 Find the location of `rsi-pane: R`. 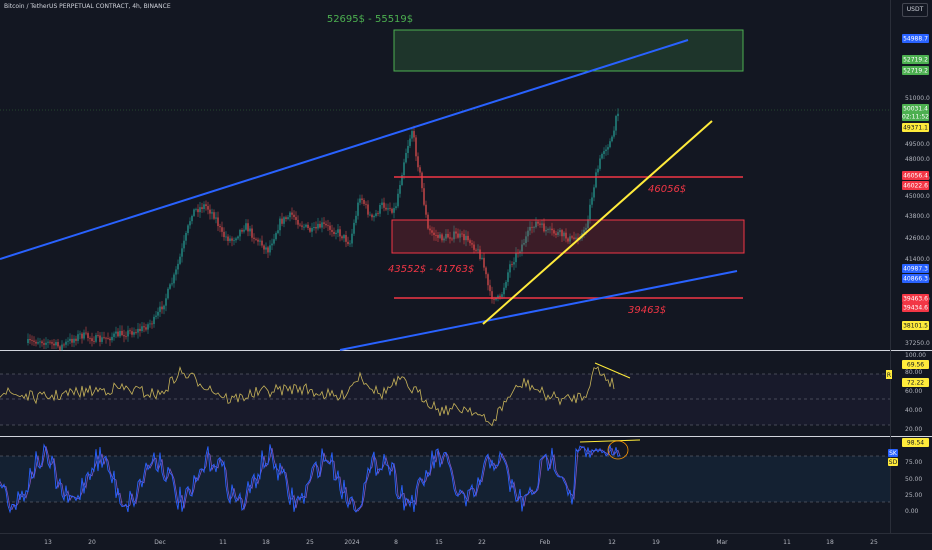

rsi-pane: R is located at coordinates (446, 394).